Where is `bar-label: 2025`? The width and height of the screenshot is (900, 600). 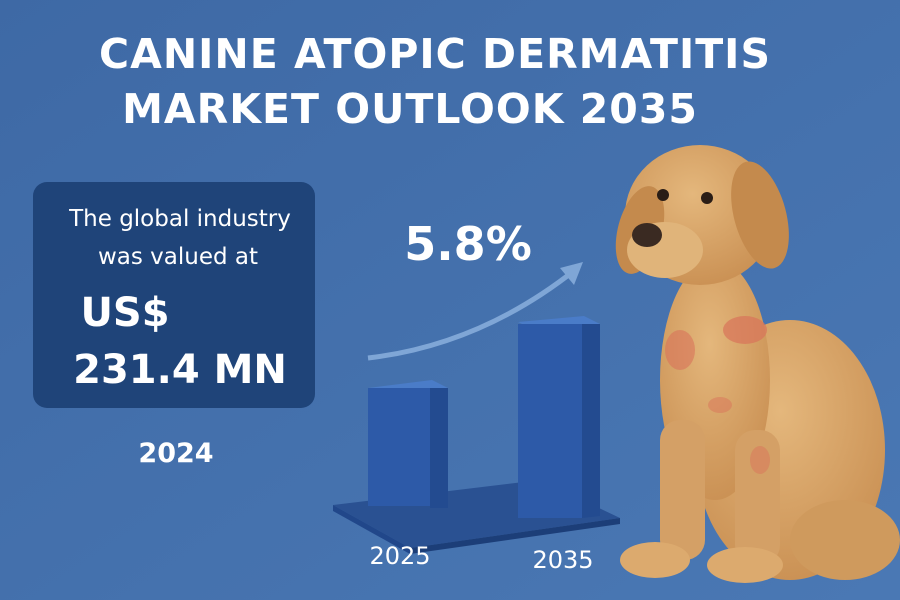 bar-label: 2025 is located at coordinates (399, 556).